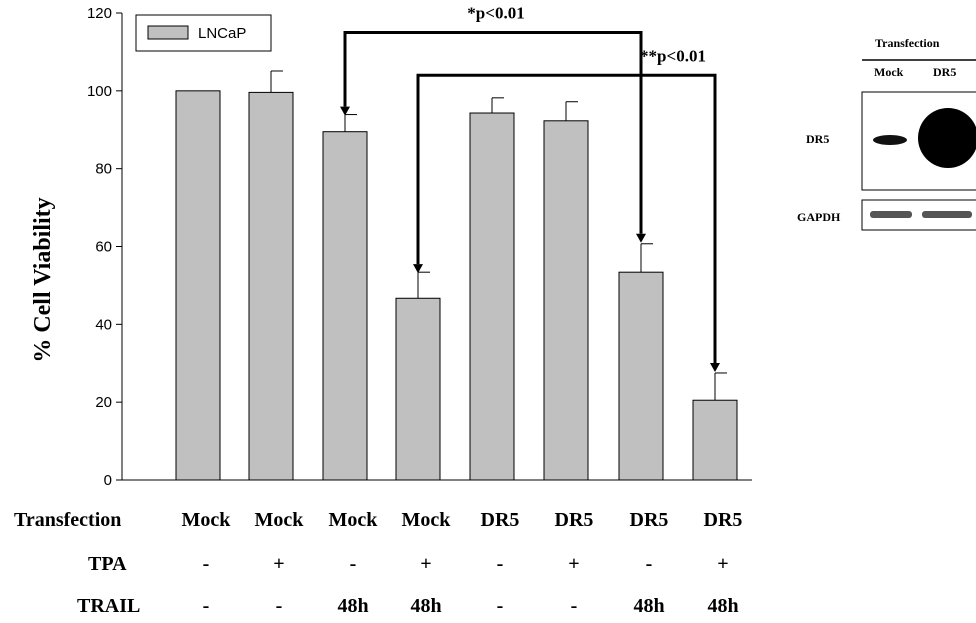 This screenshot has height=623, width=976. Describe the element at coordinates (817, 139) in the screenshot. I see `blot-row-dr5: DR5` at that location.